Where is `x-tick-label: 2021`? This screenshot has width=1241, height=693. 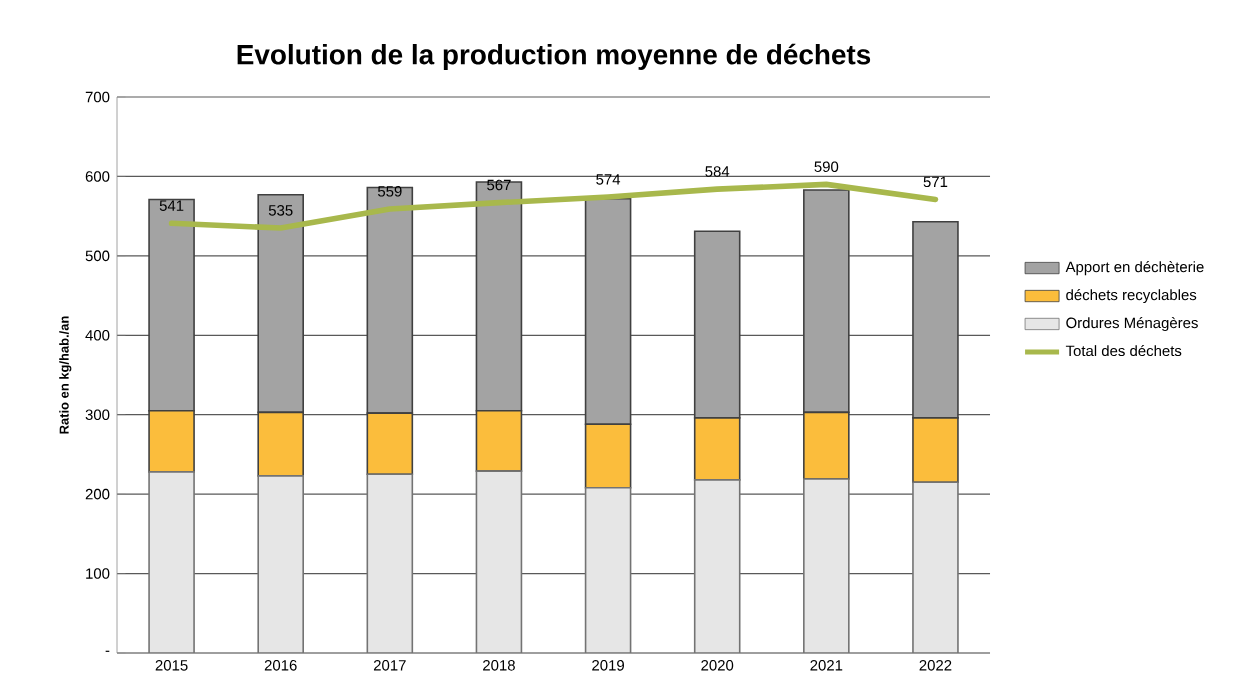 x-tick-label: 2021 is located at coordinates (826, 665).